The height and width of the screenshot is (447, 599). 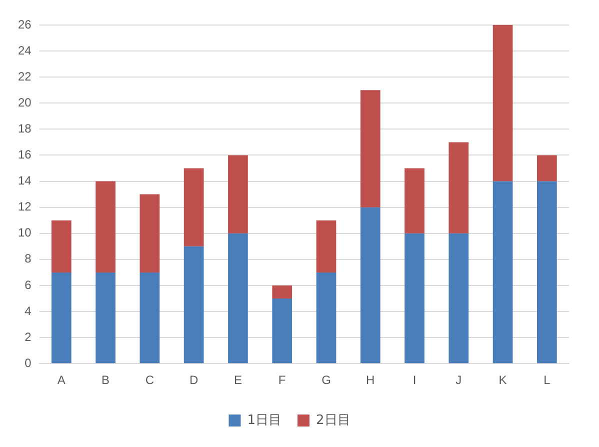 I want to click on x-tick-label: L, so click(x=547, y=380).